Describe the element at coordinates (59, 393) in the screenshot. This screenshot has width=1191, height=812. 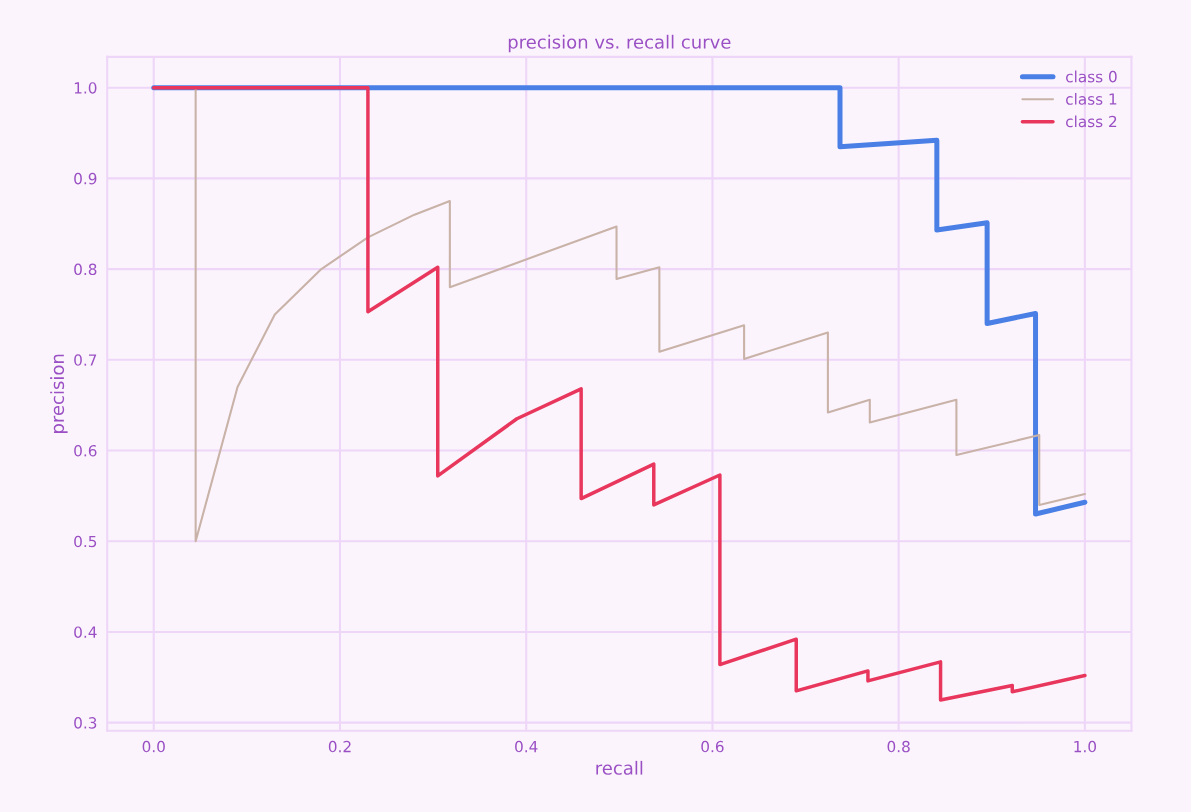
I see `y-axis-title: precision` at that location.